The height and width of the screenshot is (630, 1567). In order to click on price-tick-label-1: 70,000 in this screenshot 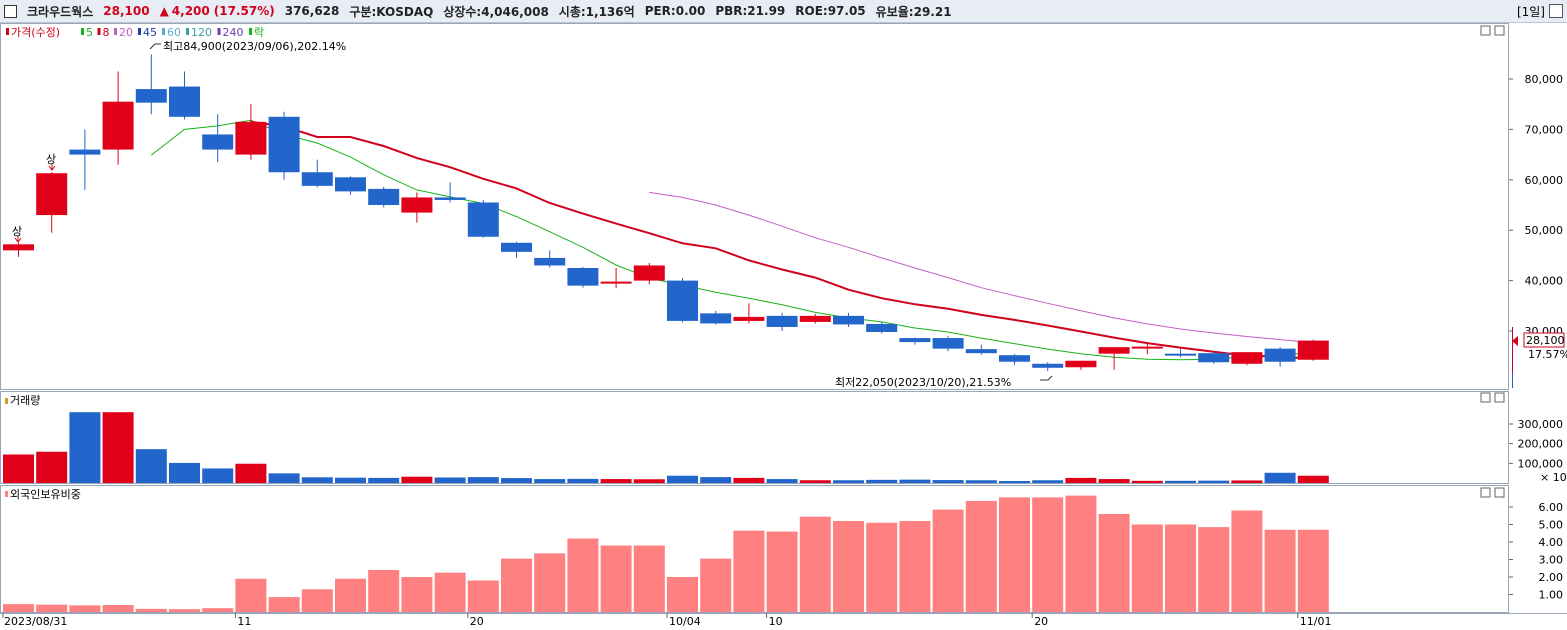, I will do `click(1544, 129)`.